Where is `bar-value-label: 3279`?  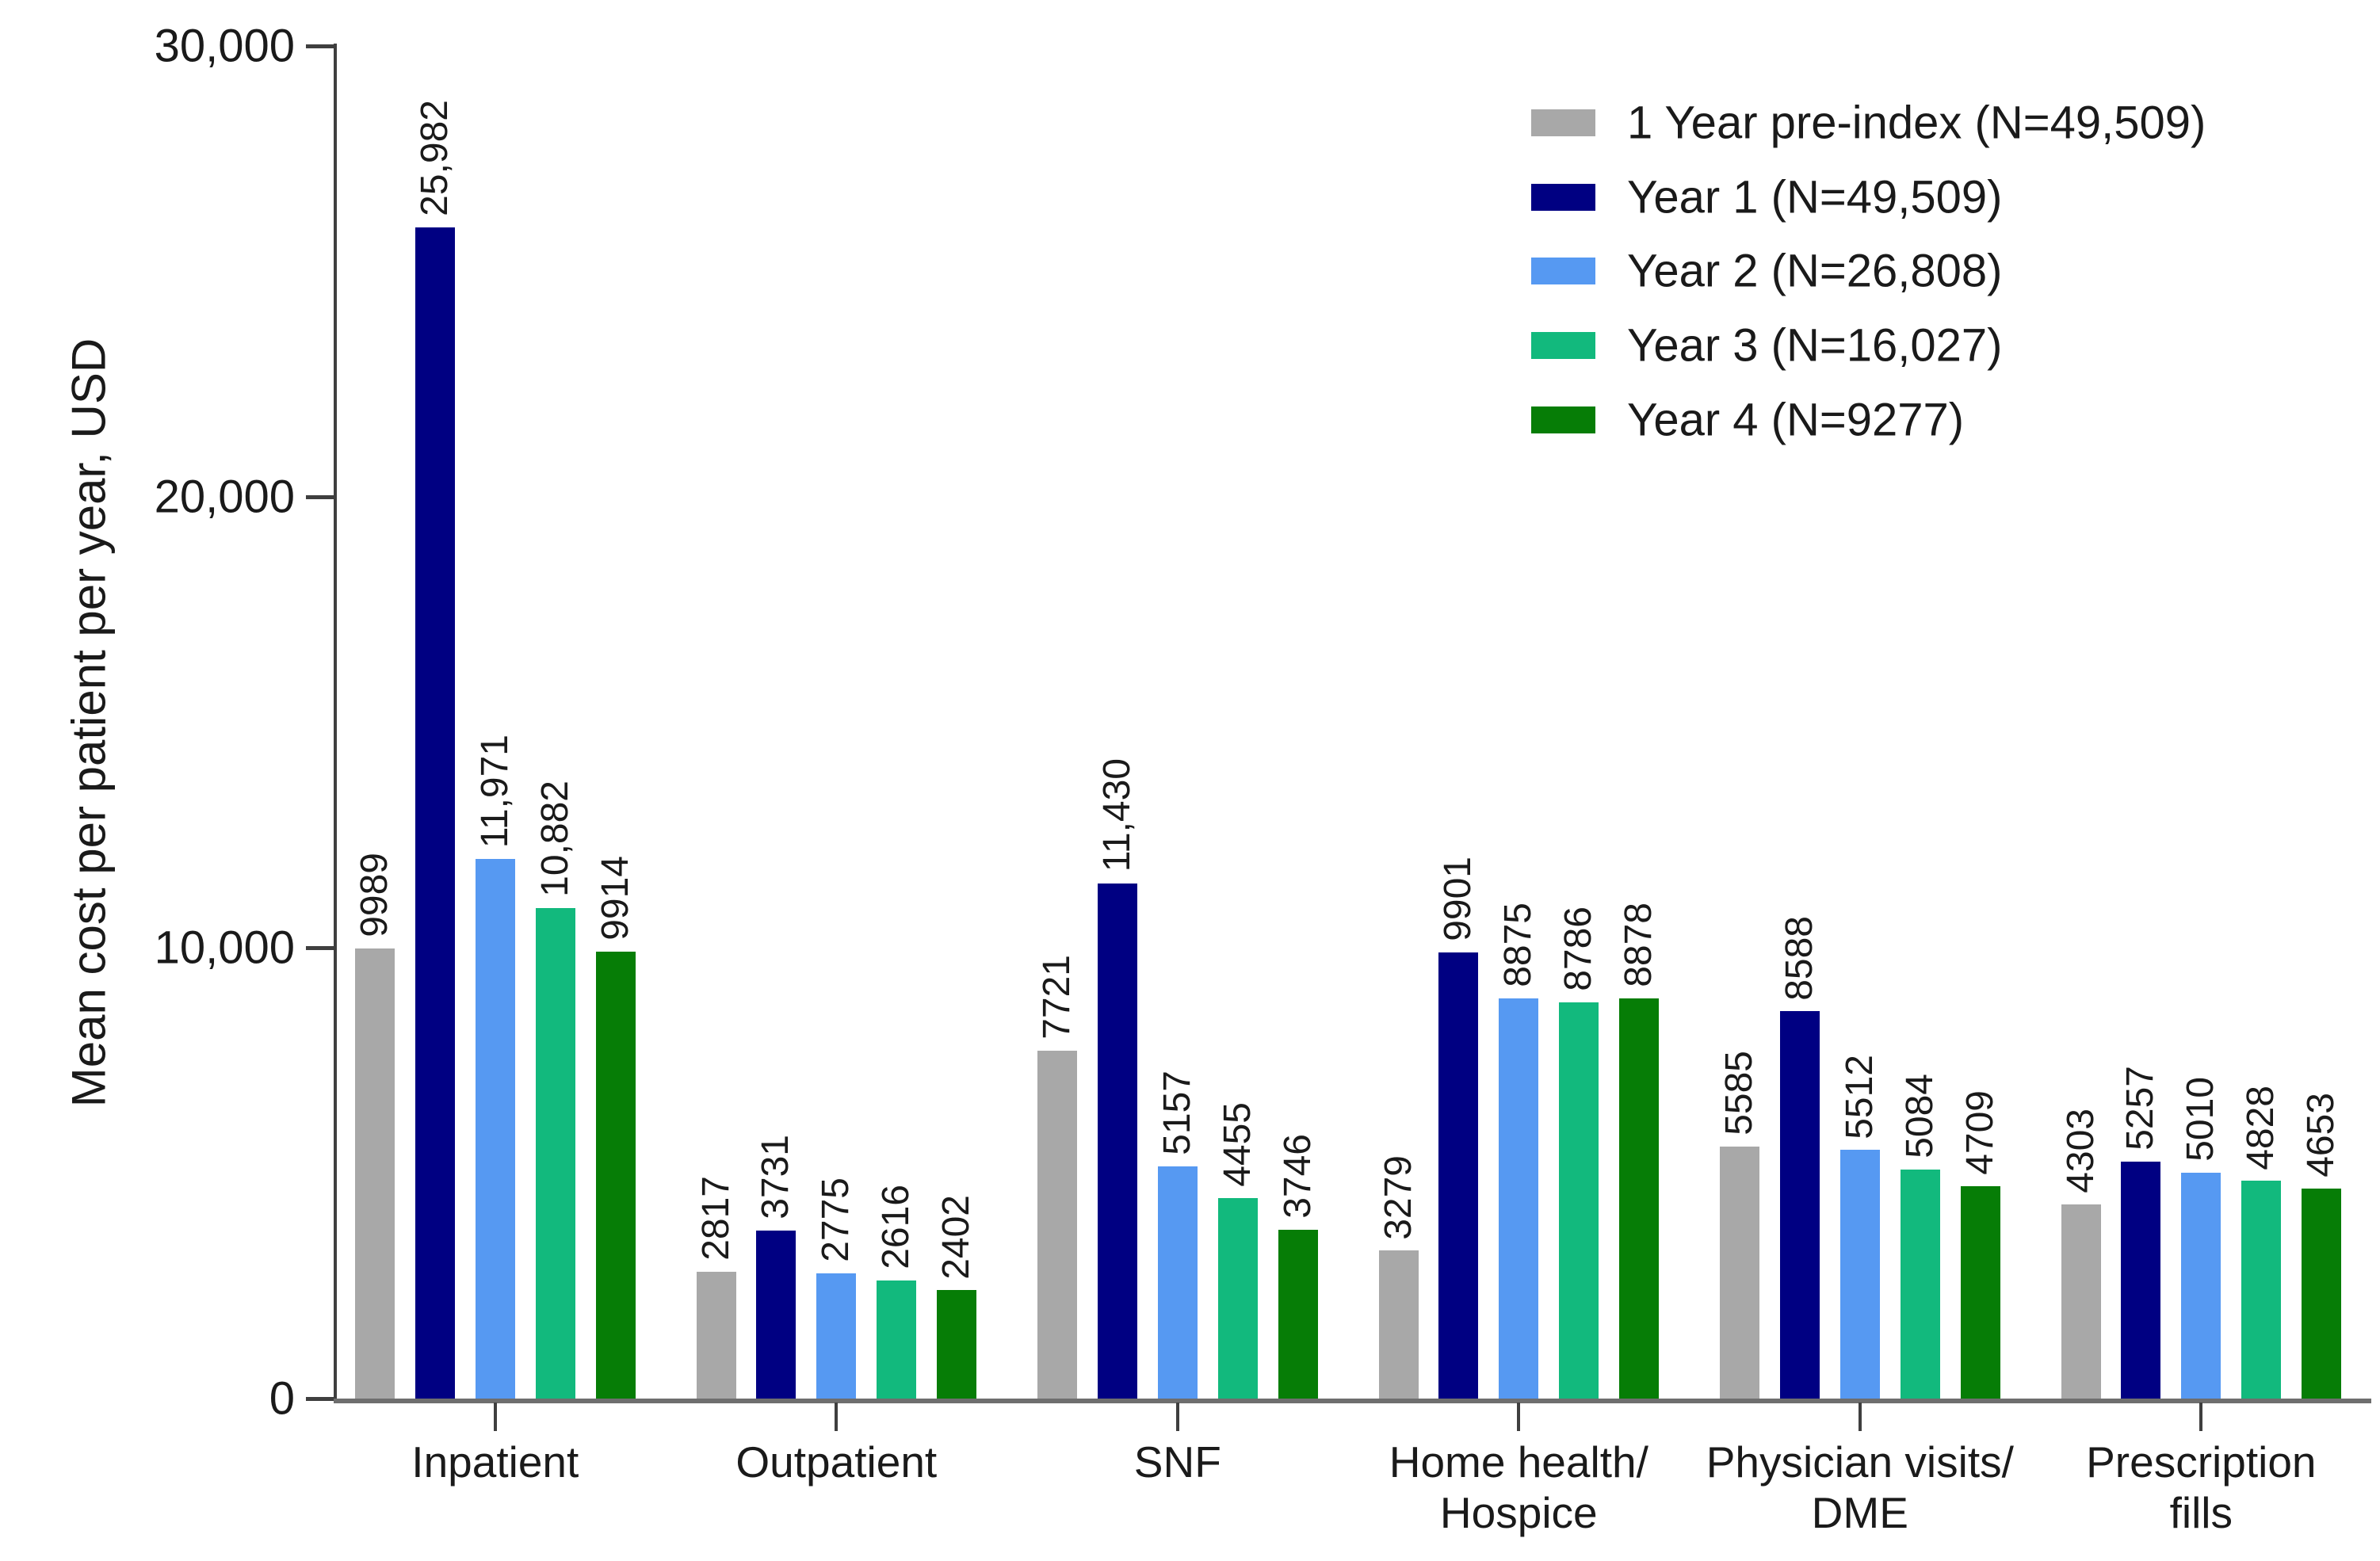
bar-value-label: 3279 is located at coordinates (1398, 1197).